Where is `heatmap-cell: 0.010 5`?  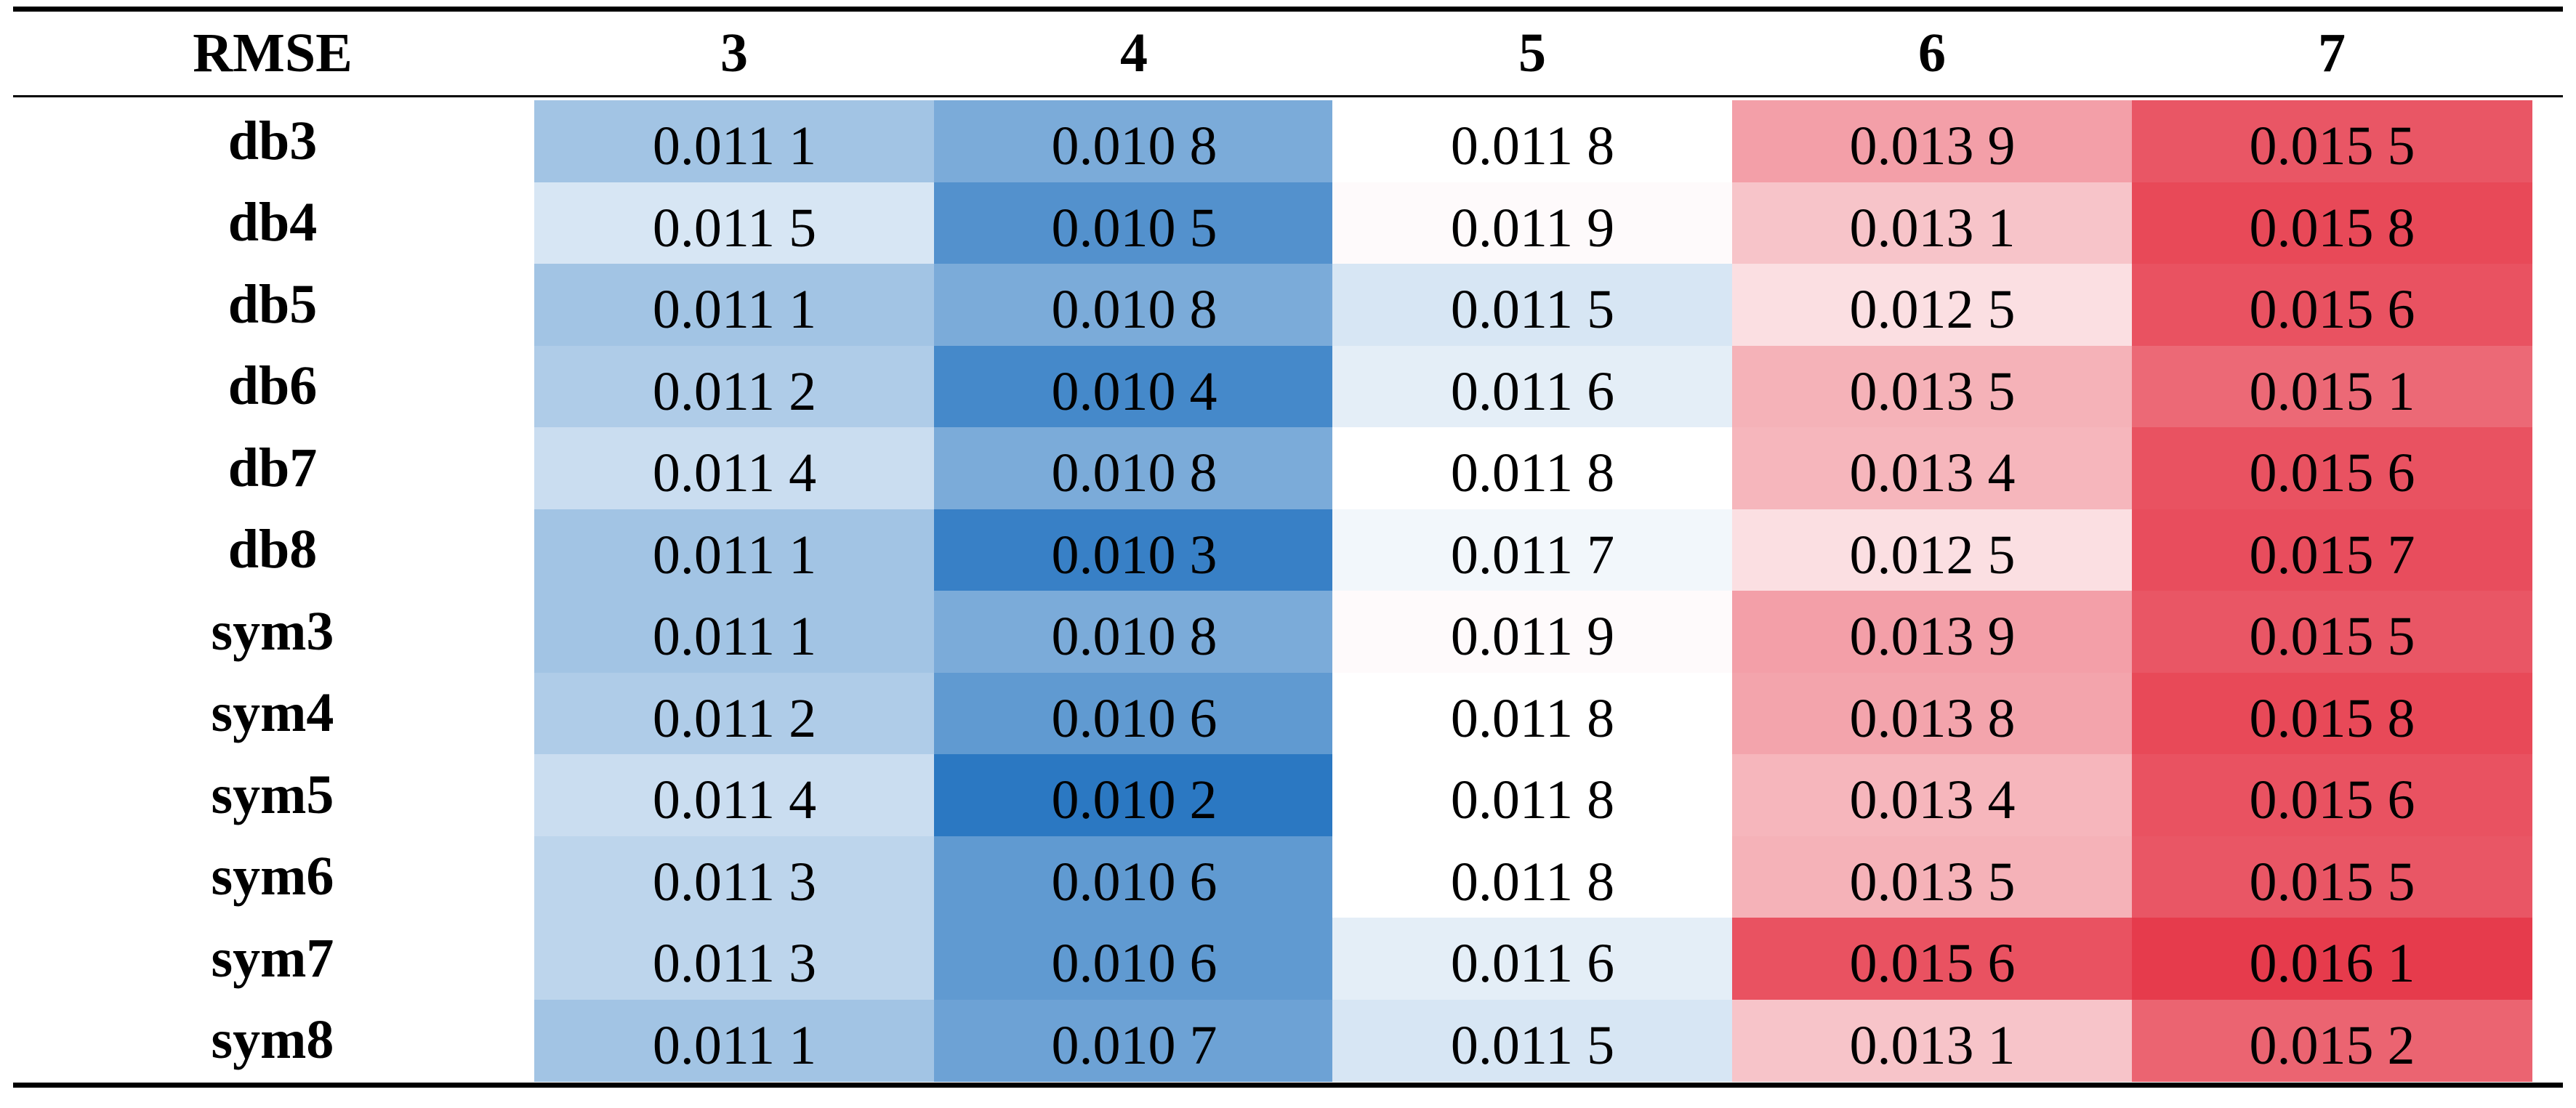
heatmap-cell: 0.010 5 is located at coordinates (1134, 223).